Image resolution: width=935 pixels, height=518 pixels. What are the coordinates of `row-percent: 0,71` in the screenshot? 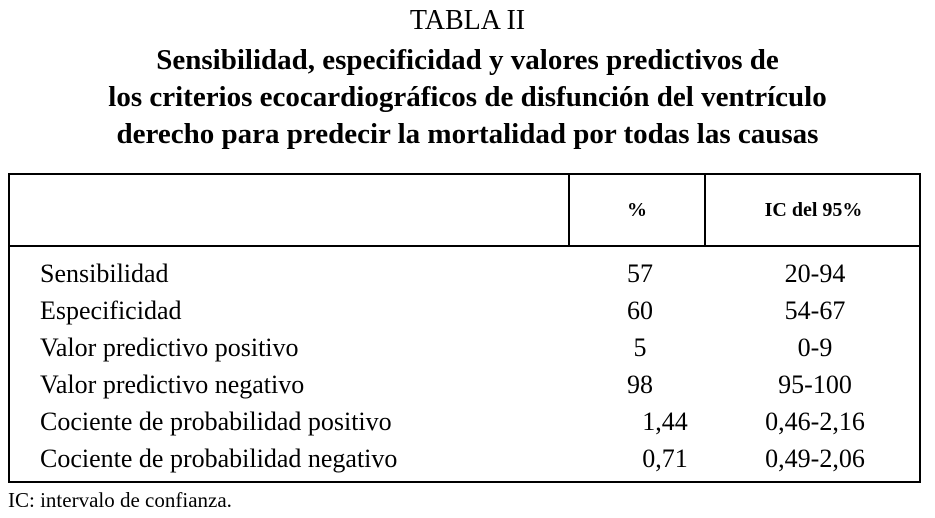 It's located at (665, 458).